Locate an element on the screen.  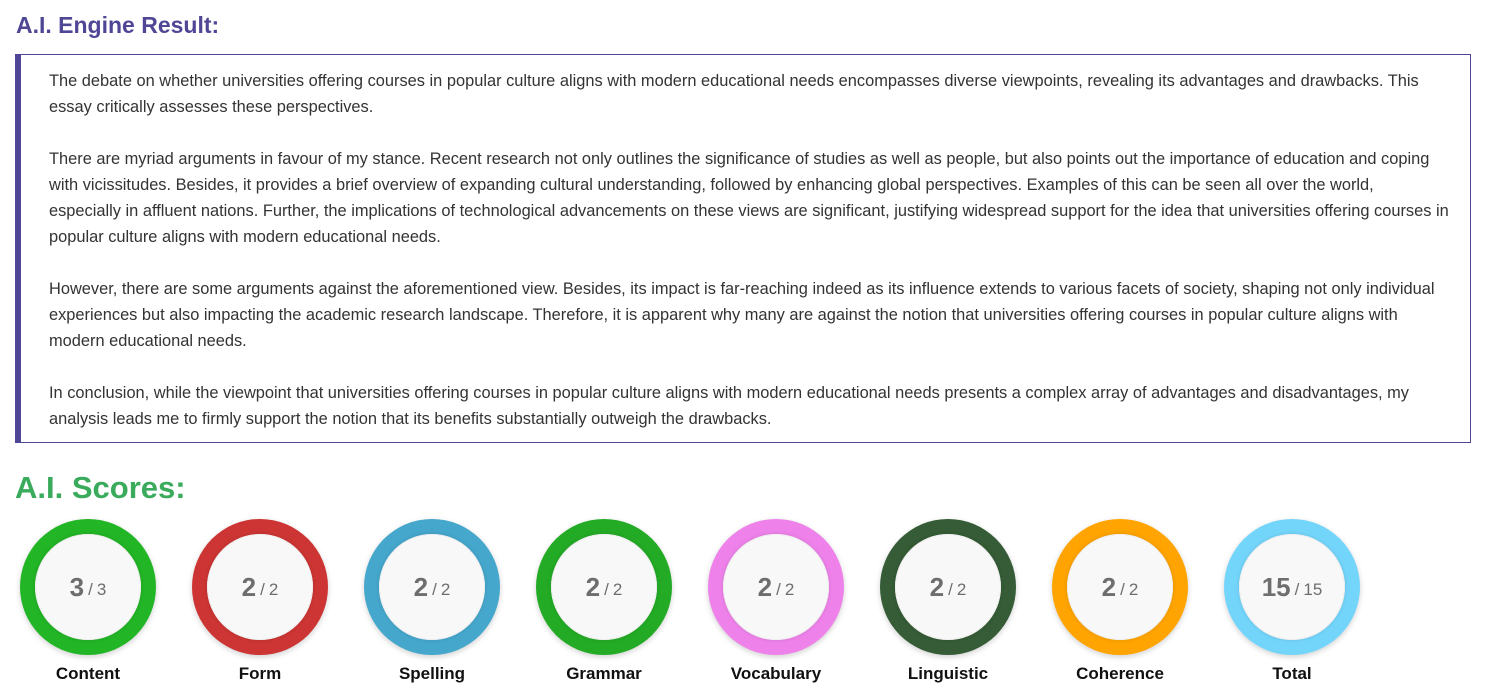
score-number: 15 is located at coordinates (1276, 586).